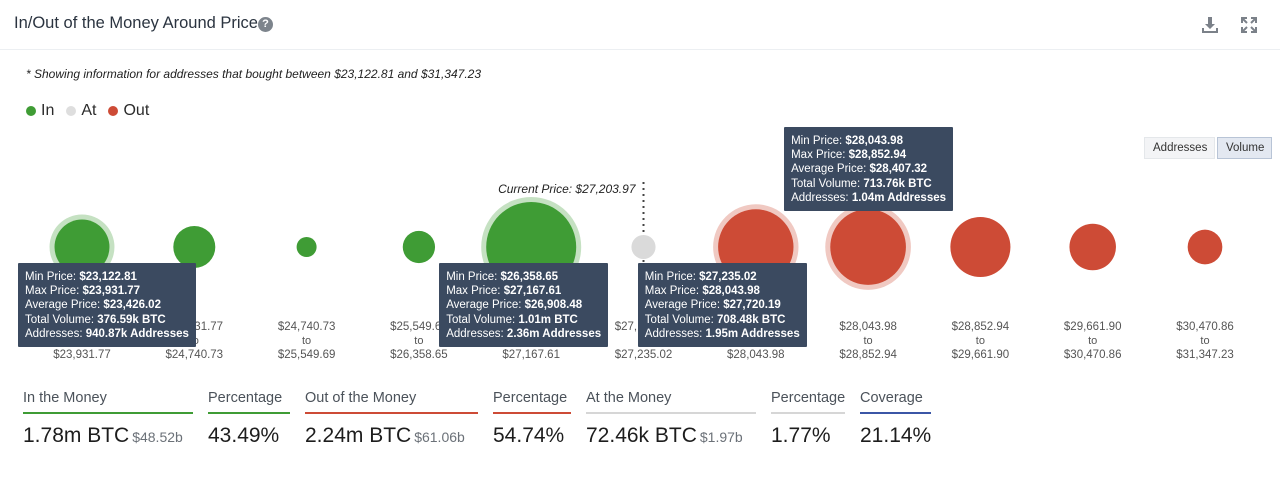 This screenshot has height=487, width=1280. I want to click on stat-label: In the Money, so click(108, 402).